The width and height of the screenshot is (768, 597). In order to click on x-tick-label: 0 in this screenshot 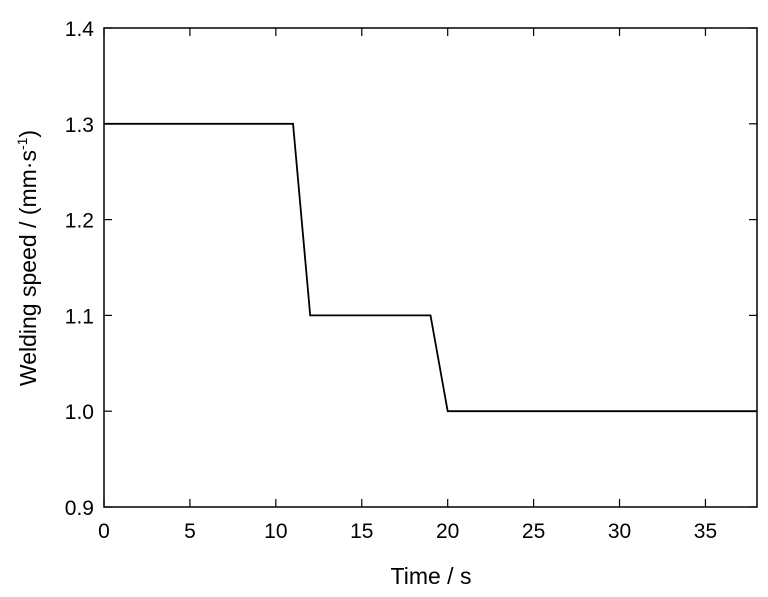, I will do `click(104, 531)`.